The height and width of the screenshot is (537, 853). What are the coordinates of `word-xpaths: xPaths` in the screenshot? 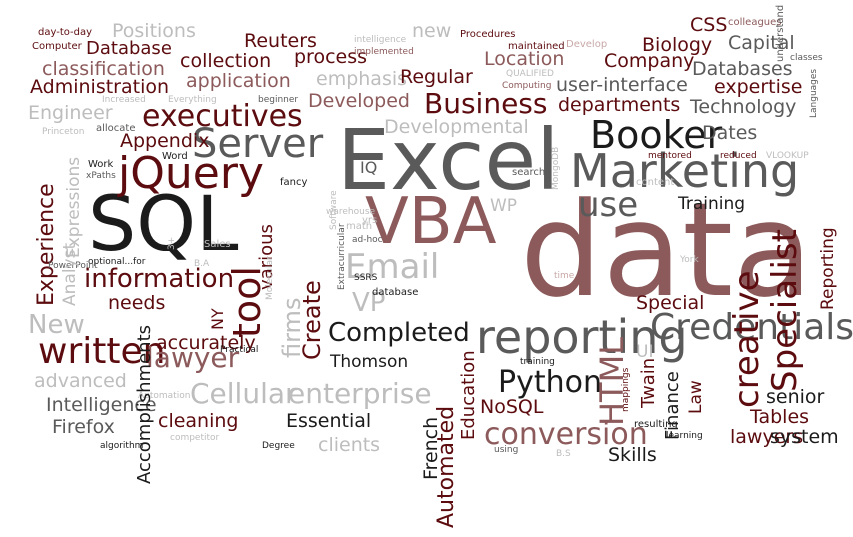 It's located at (101, 176).